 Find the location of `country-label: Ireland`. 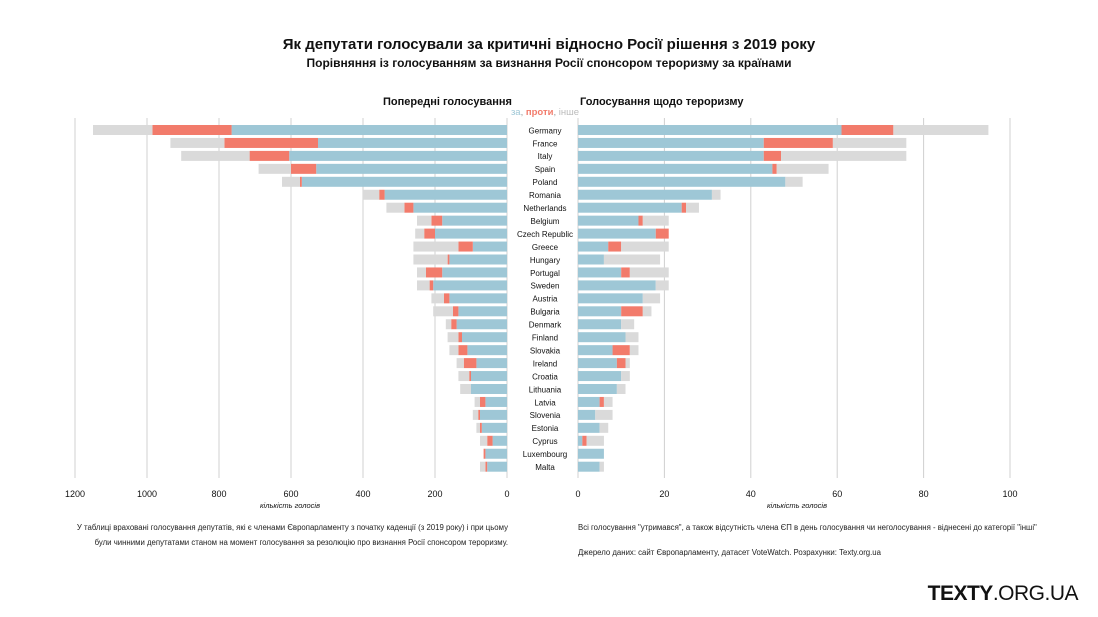

country-label: Ireland is located at coordinates (545, 363).